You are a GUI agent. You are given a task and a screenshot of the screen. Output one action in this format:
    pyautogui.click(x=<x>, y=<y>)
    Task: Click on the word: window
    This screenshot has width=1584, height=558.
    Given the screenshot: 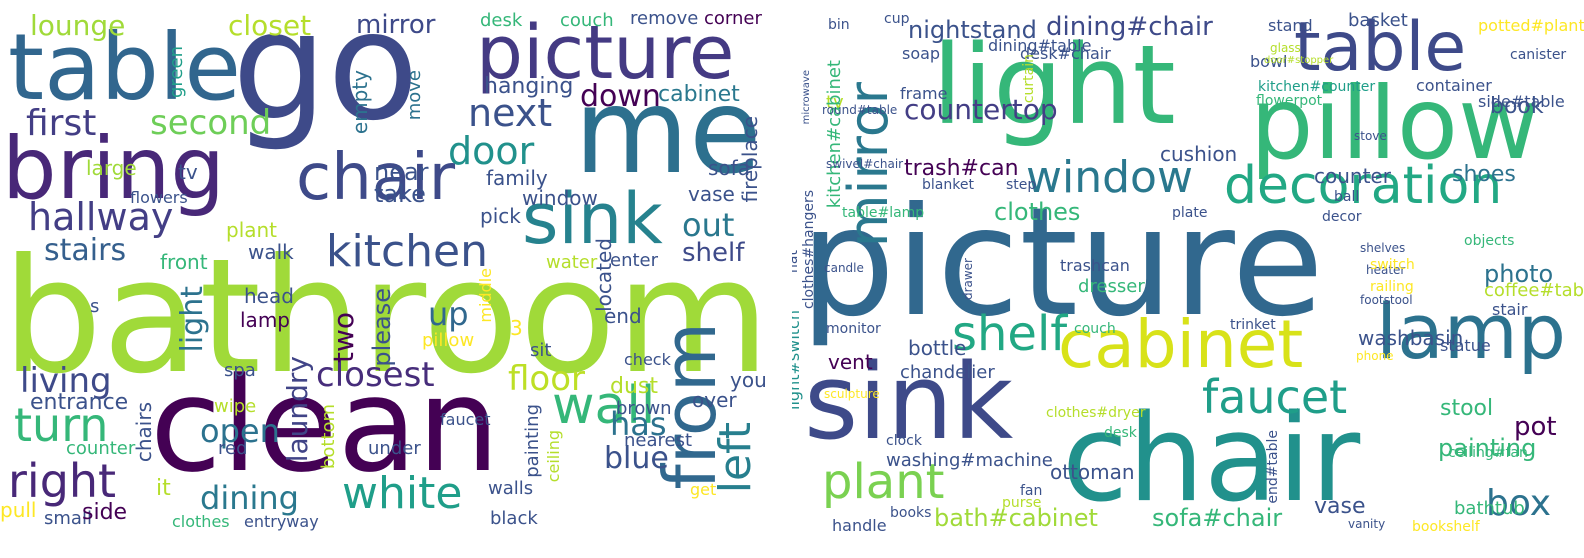 What is the action you would take?
    pyautogui.click(x=1109, y=177)
    